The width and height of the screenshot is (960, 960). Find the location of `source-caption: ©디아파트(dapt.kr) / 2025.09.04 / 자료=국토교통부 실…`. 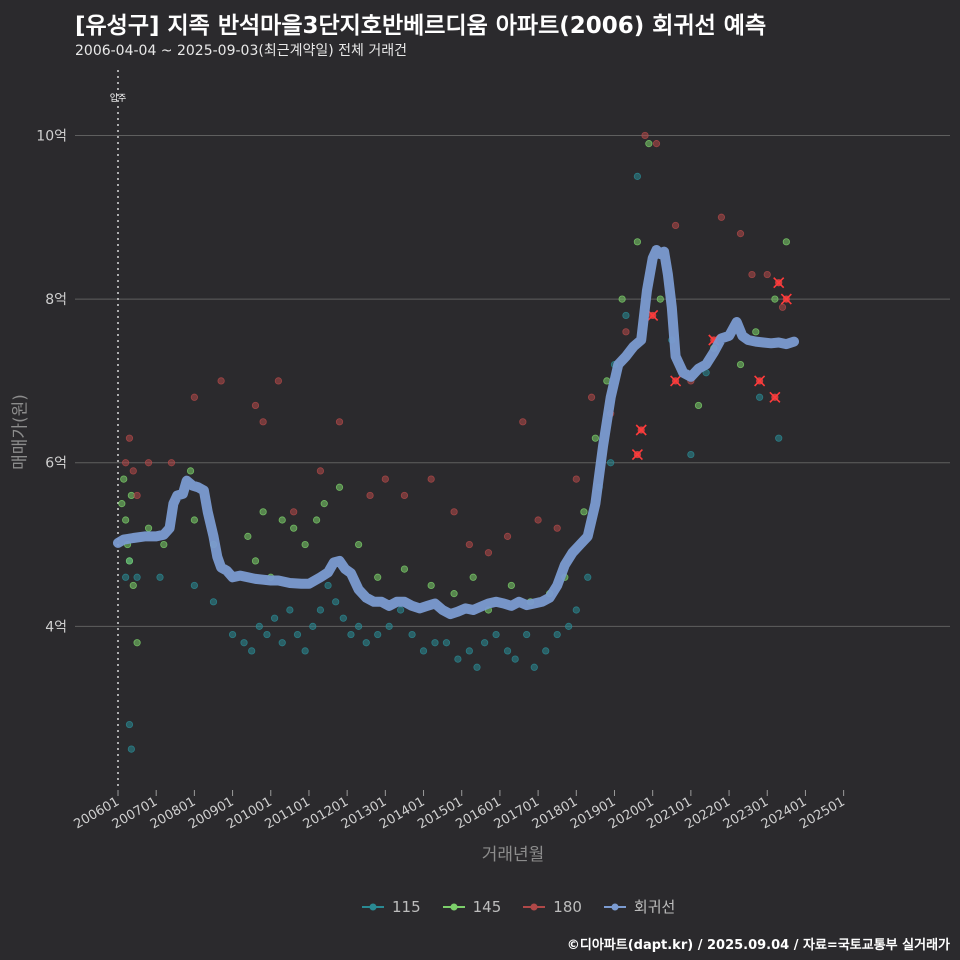

source-caption: ©디아파트(dapt.kr) / 2025.09.04 / 자료=국토교통부 실… is located at coordinates (758, 945).